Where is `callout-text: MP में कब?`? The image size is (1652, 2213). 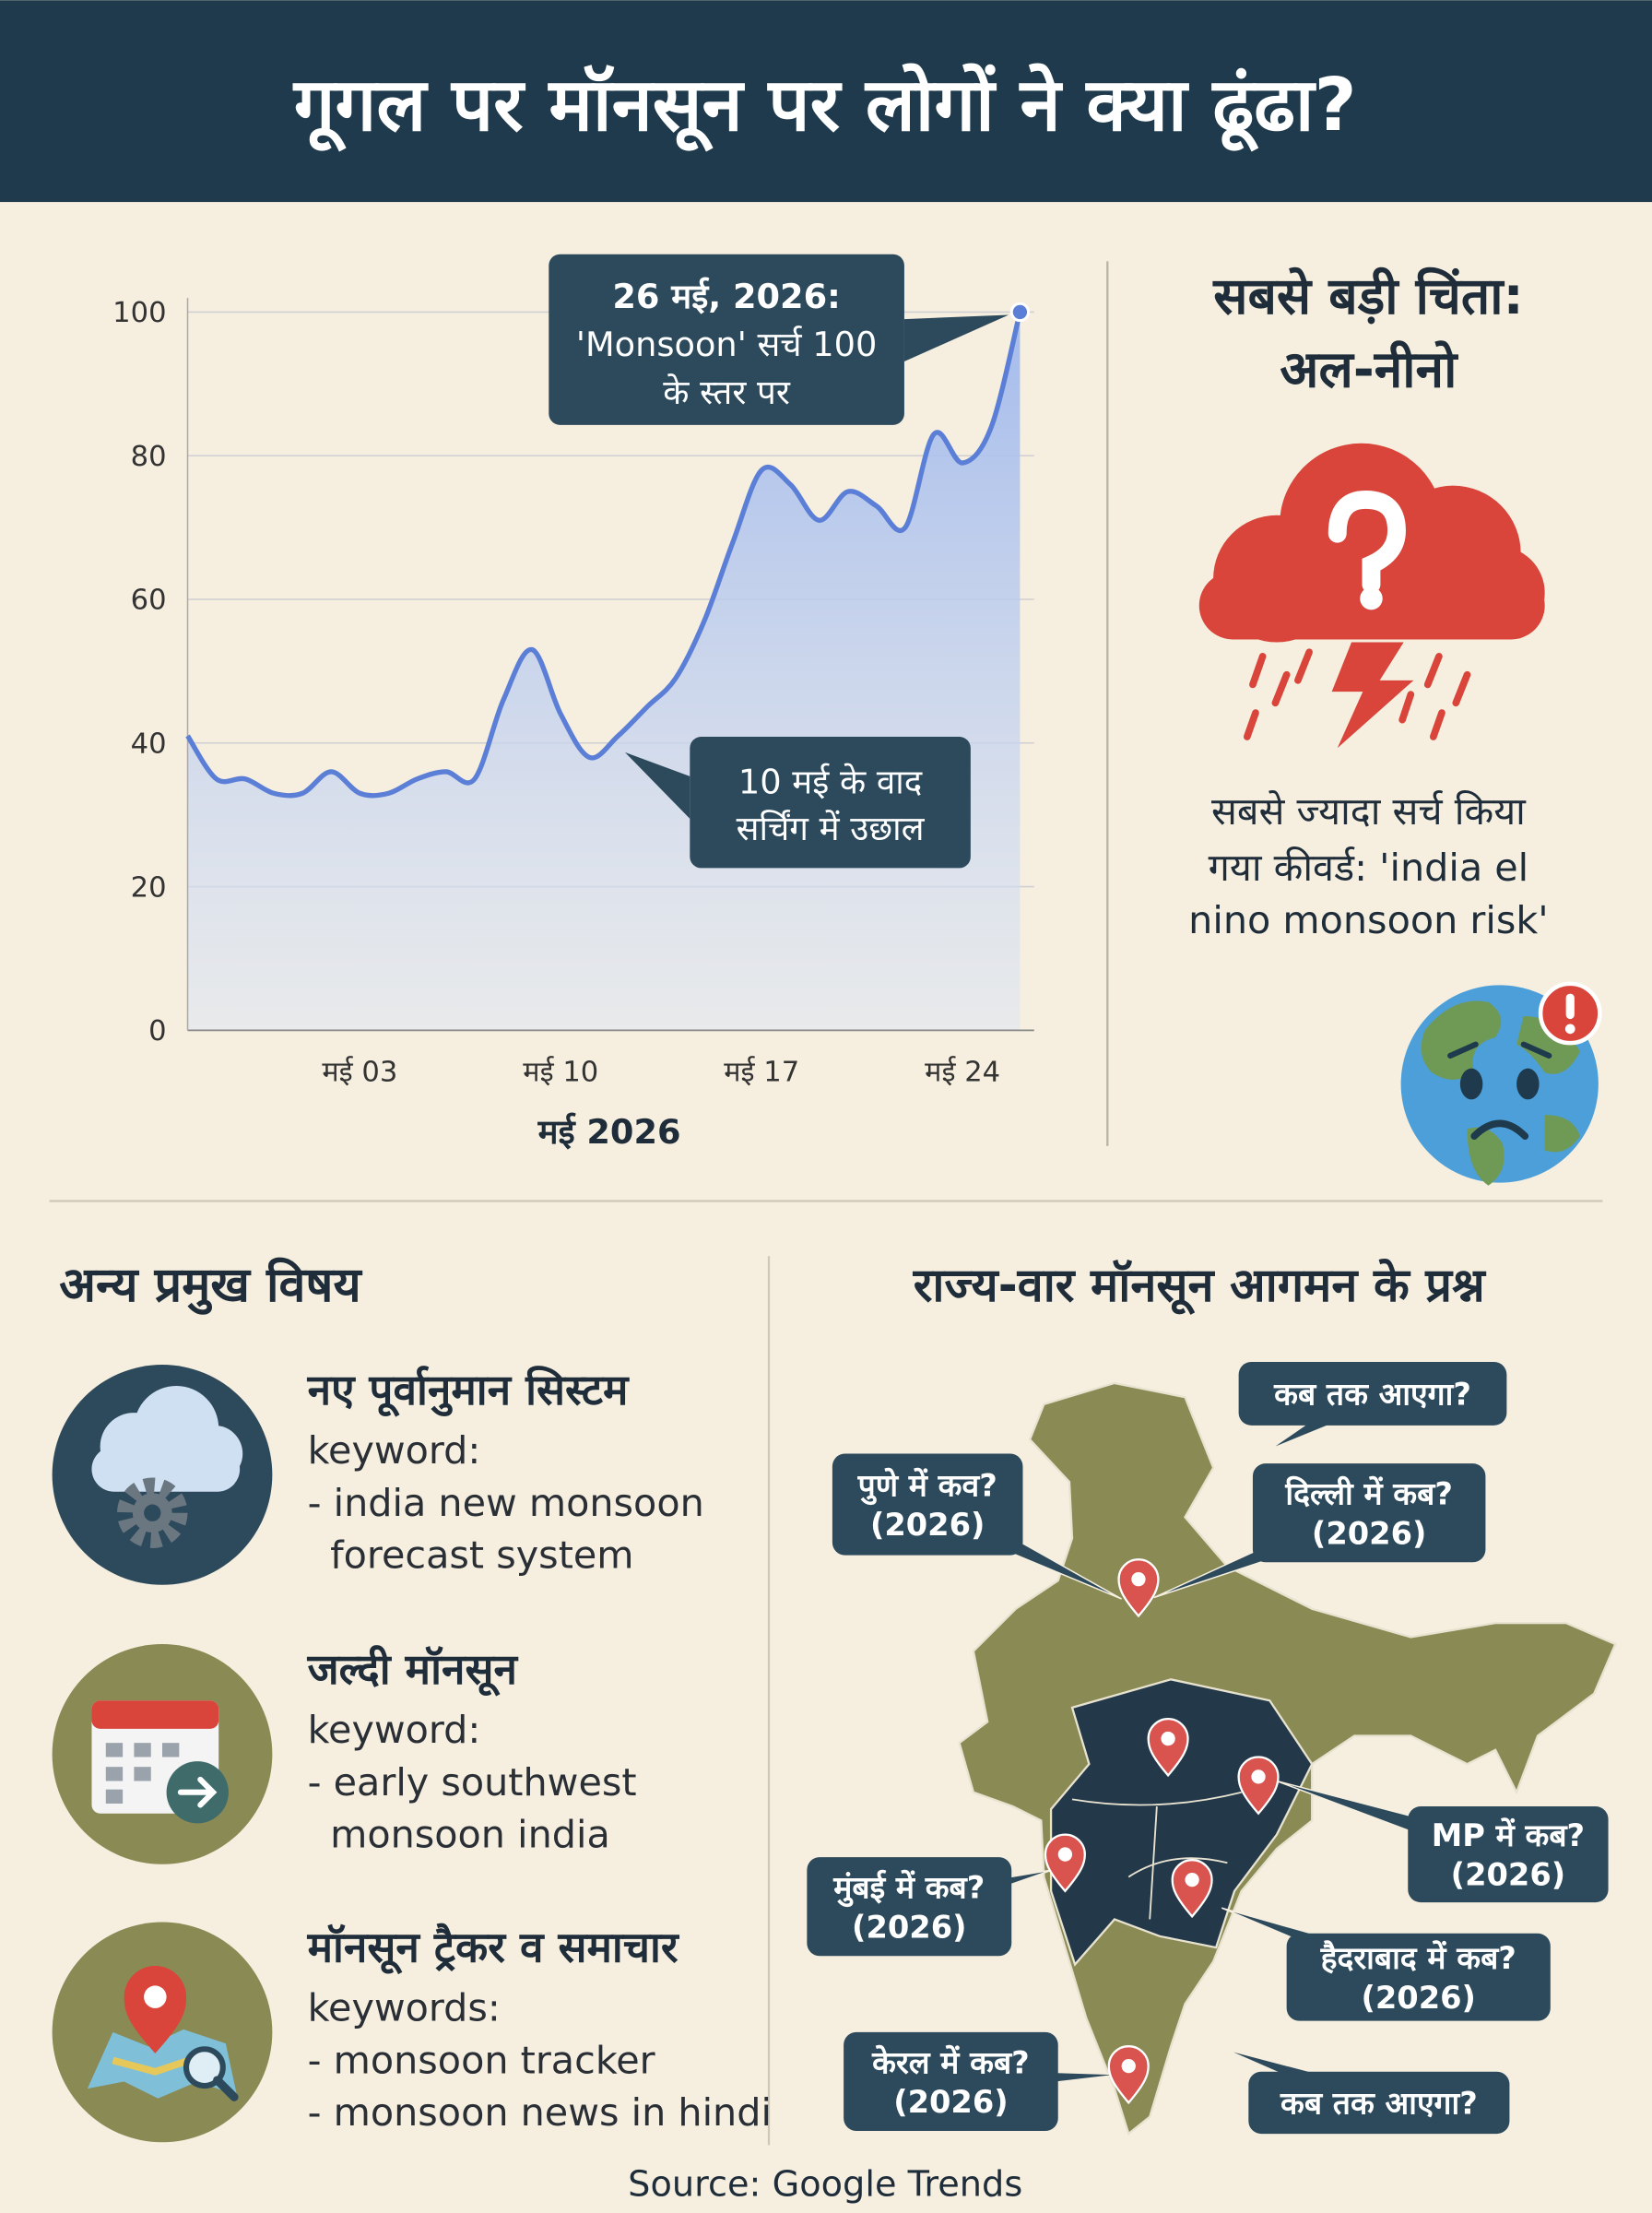 callout-text: MP में कब? is located at coordinates (1508, 1835).